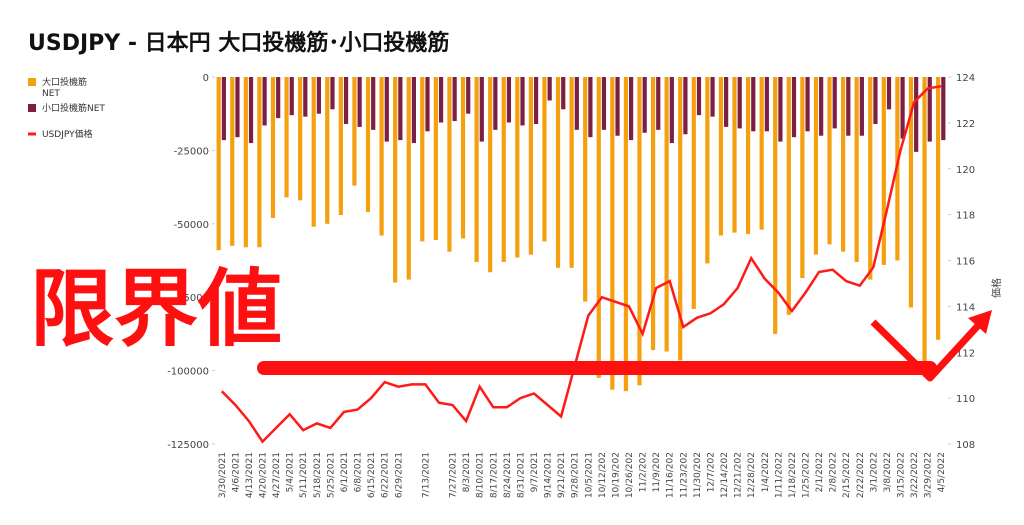 The width and height of the screenshot is (1024, 525). I want to click on x-tick-label: 11/9/202, so click(657, 472).